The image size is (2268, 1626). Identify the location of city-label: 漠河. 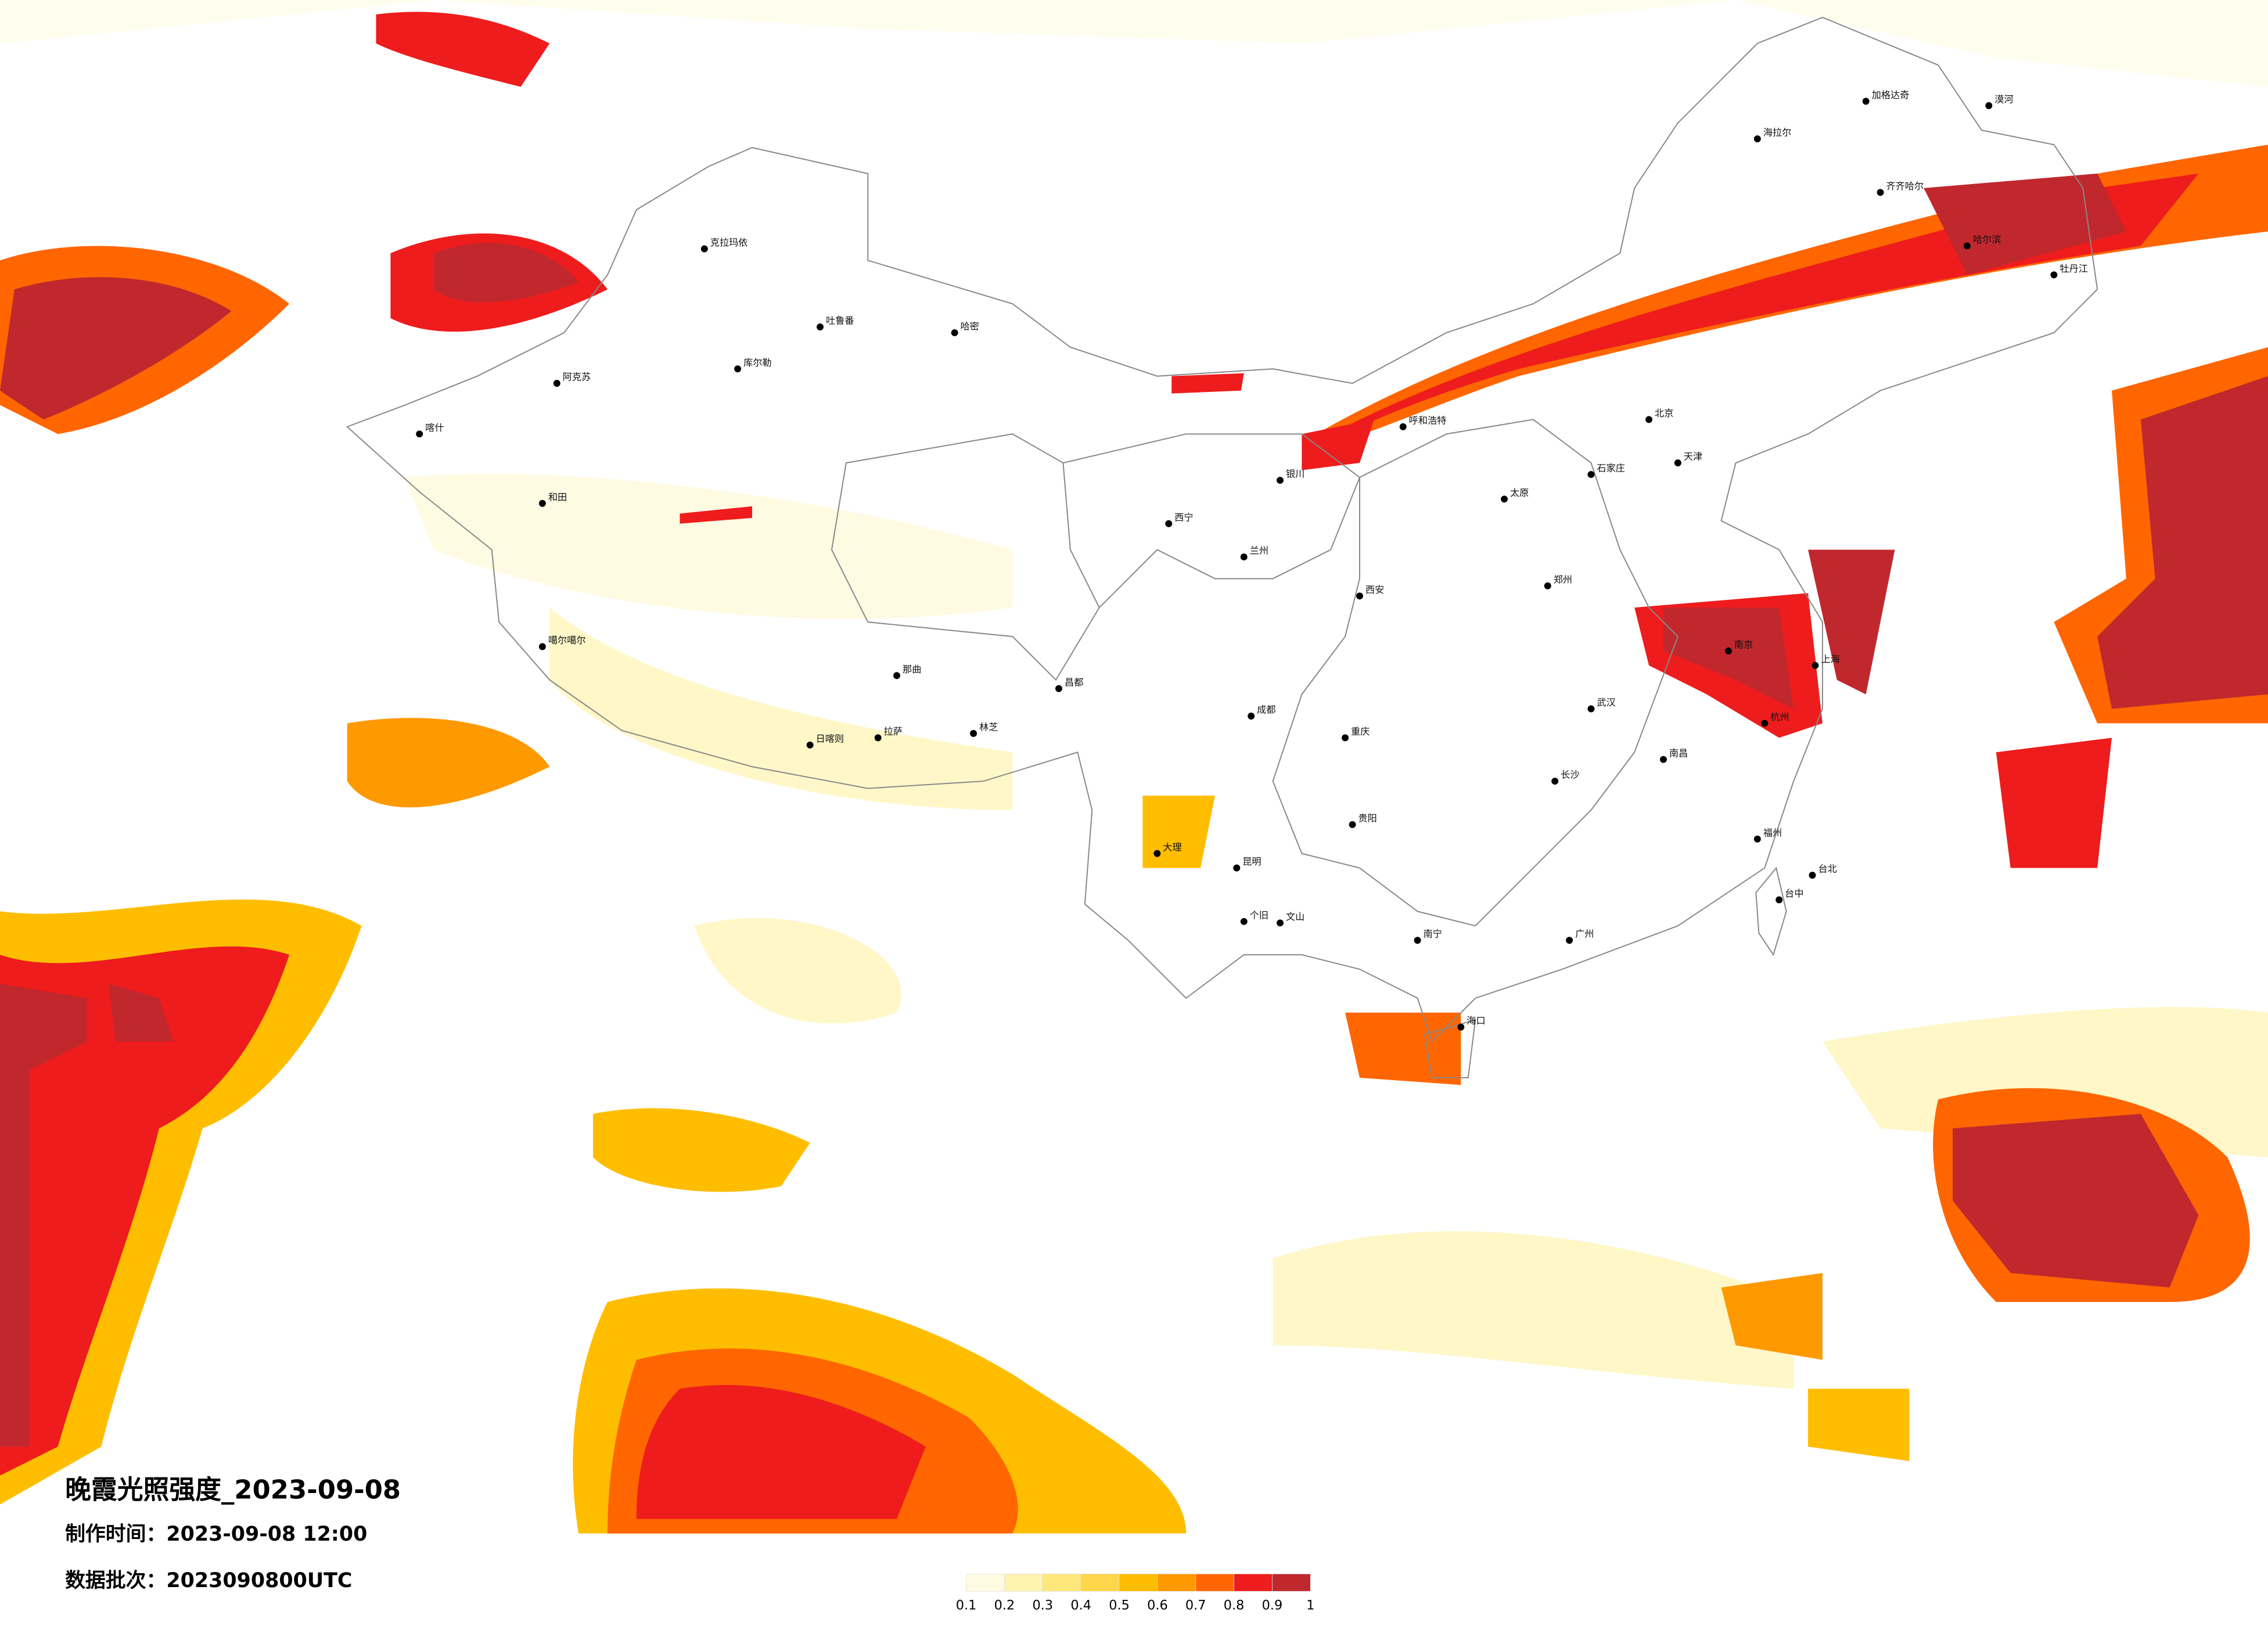
(2003, 99).